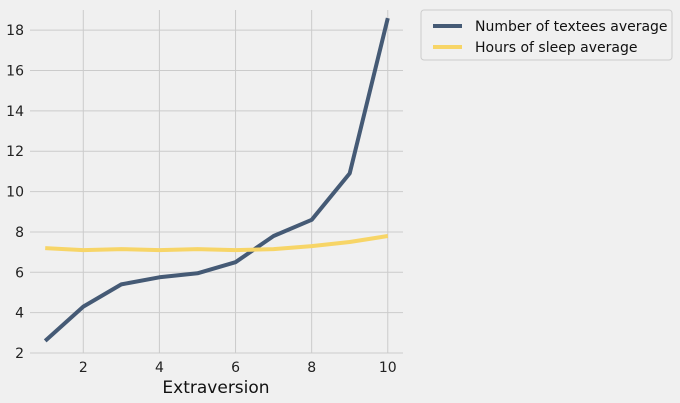  Describe the element at coordinates (217, 243) in the screenshot. I see `series-line` at that location.